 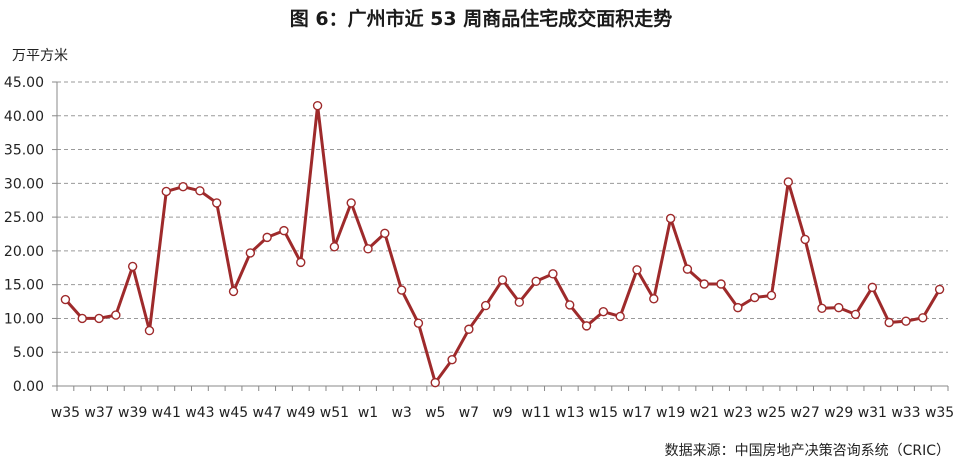 What do you see at coordinates (28, 387) in the screenshot?
I see `y-tick-label: 0.00` at bounding box center [28, 387].